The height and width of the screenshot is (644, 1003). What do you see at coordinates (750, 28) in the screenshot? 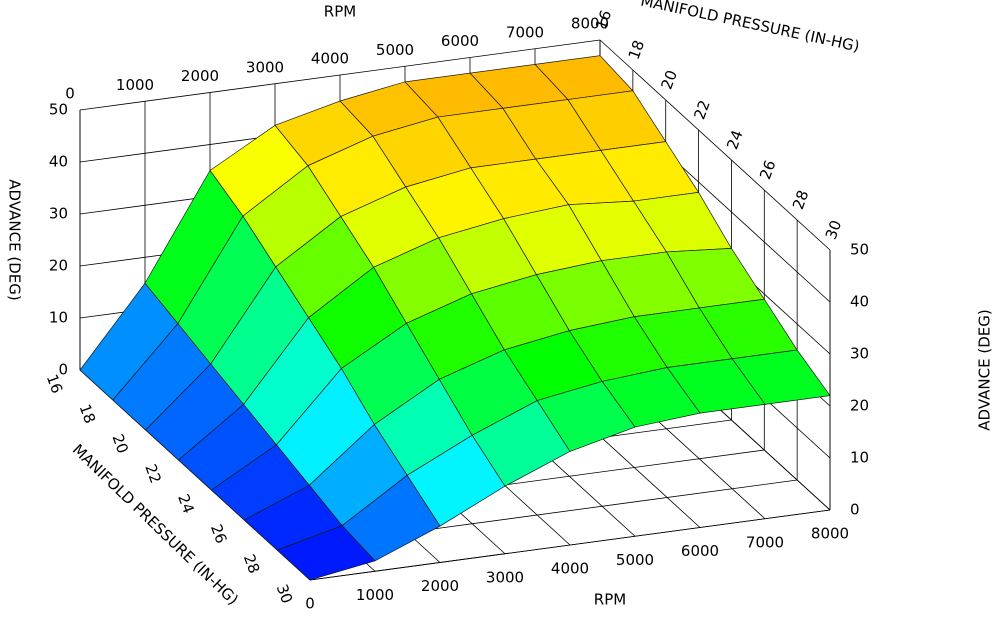
I see `y-axis-title: MANIFOLD PRESSURE (IN-HG)` at bounding box center [750, 28].